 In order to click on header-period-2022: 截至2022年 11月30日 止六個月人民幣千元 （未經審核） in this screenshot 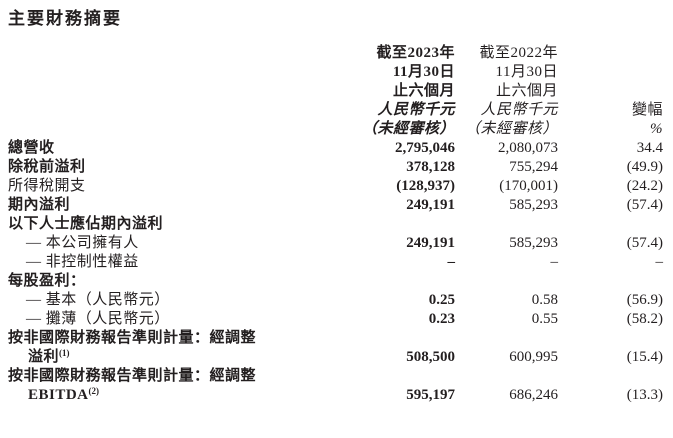, I will do `click(506, 91)`.